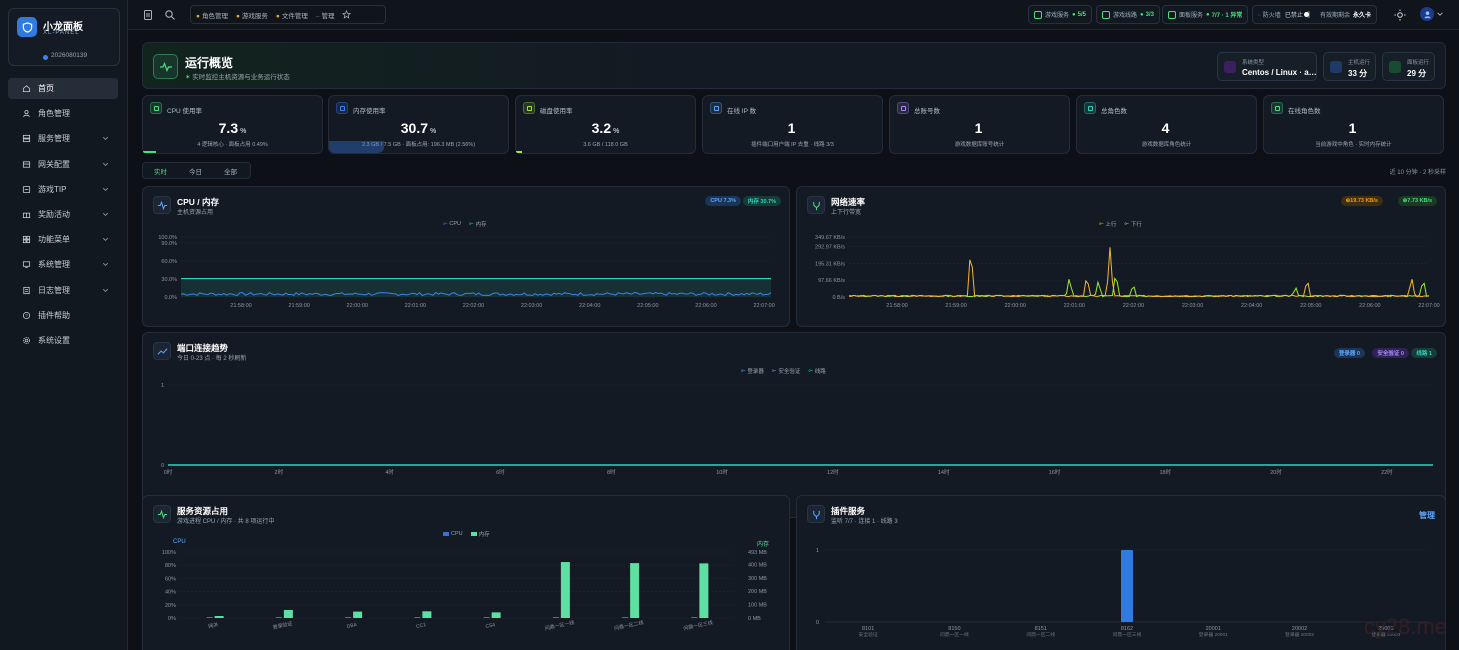  Describe the element at coordinates (63, 214) in the screenshot. I see `sidebar-item: 奖励活动` at that location.